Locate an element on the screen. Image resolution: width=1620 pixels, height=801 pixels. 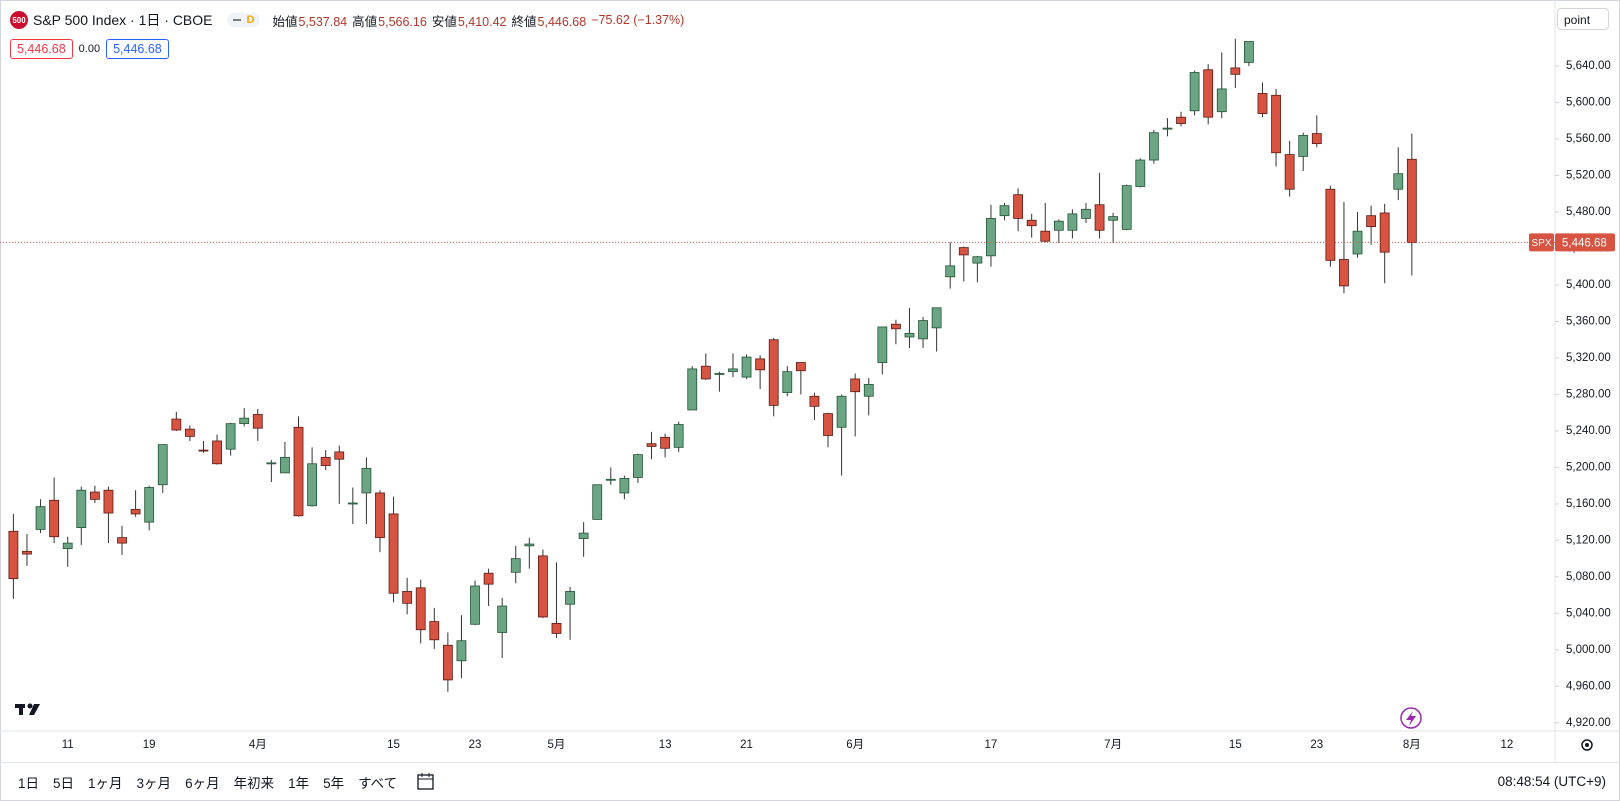
ohlc-label: 高値 is located at coordinates (365, 21).